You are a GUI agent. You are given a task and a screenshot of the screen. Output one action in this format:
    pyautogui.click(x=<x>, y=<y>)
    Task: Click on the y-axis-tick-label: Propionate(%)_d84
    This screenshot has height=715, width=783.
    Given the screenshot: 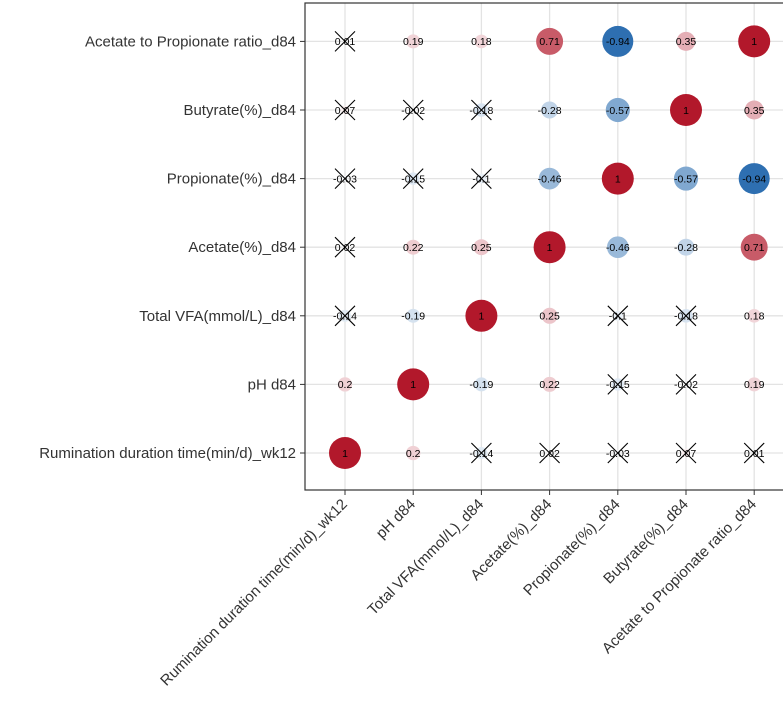 What is the action you would take?
    pyautogui.click(x=231, y=179)
    